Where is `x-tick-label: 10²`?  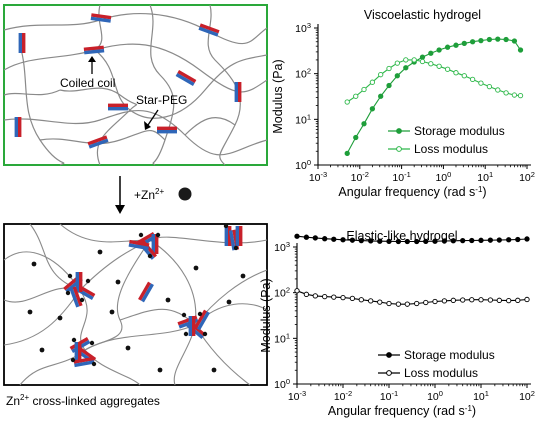
x-tick-label: 10² is located at coordinates (527, 396).